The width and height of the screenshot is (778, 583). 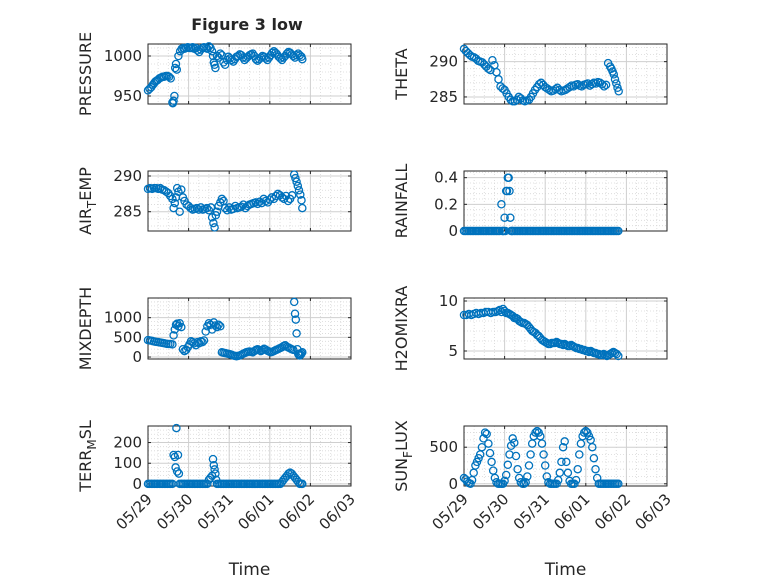 I want to click on y-axis-label-suffix: EMP, so click(x=85, y=184).